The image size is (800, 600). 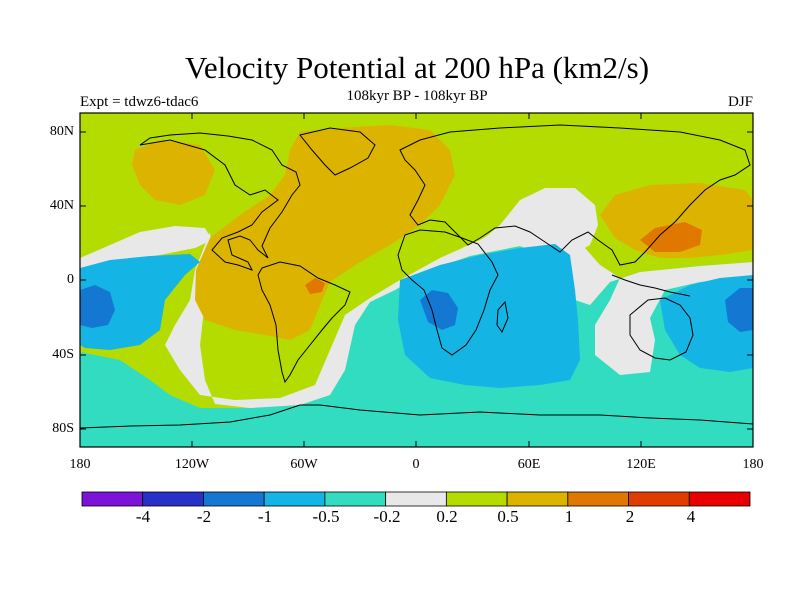 What do you see at coordinates (417, 67) in the screenshot?
I see `chart-title: Velocity Potential at 200 hPa (km2/s)` at bounding box center [417, 67].